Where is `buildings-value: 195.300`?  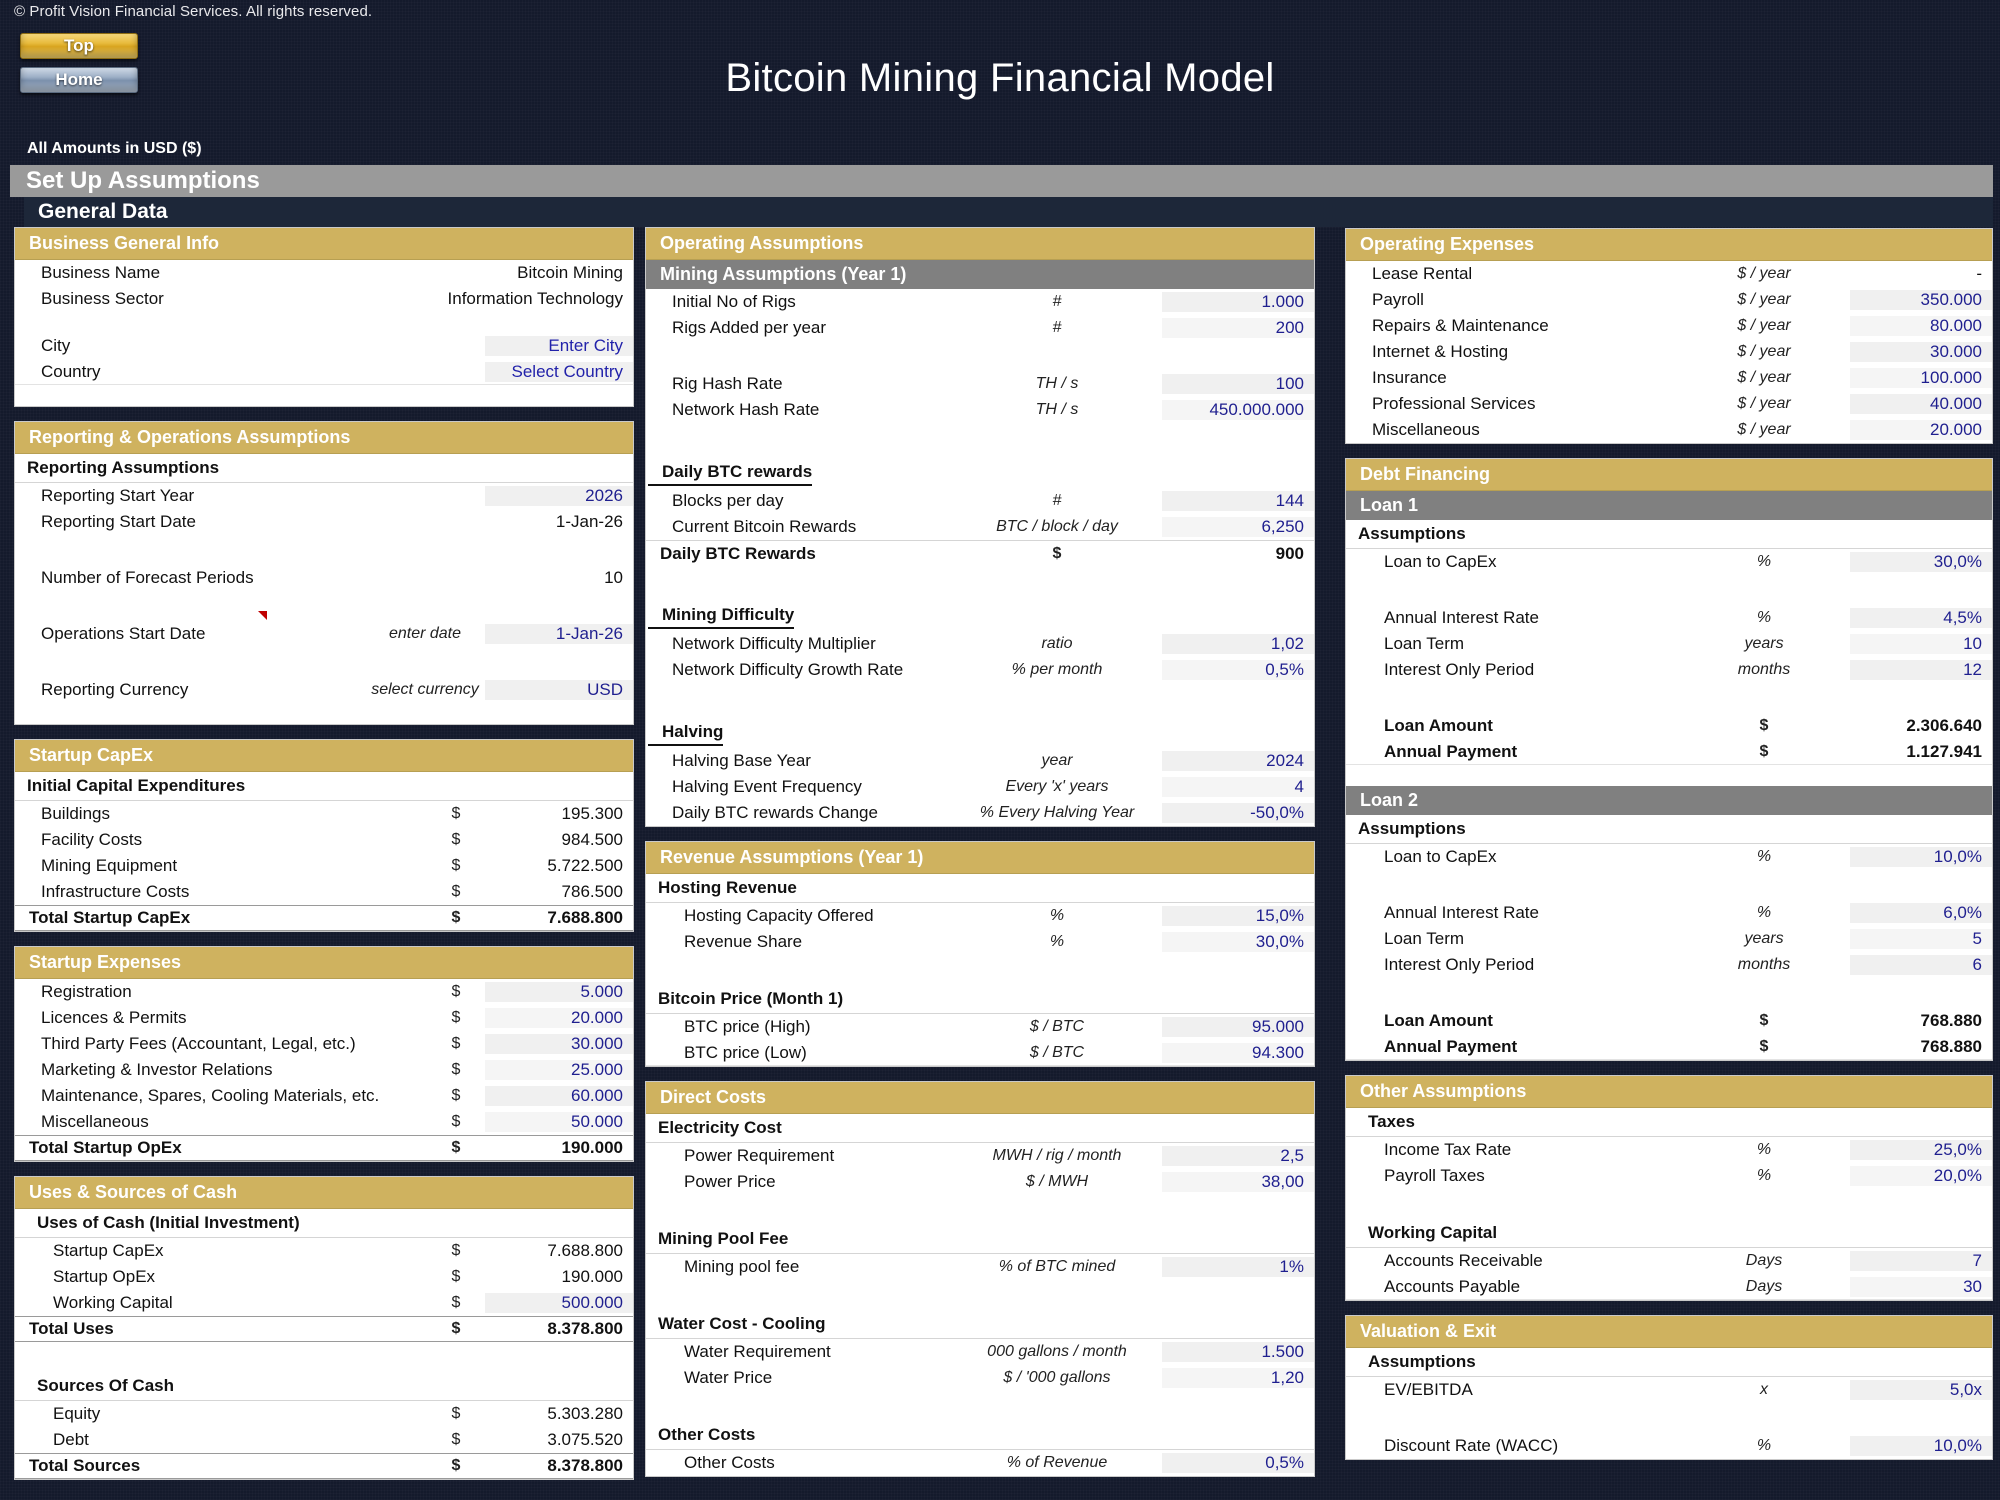
buildings-value: 195.300 is located at coordinates (592, 813).